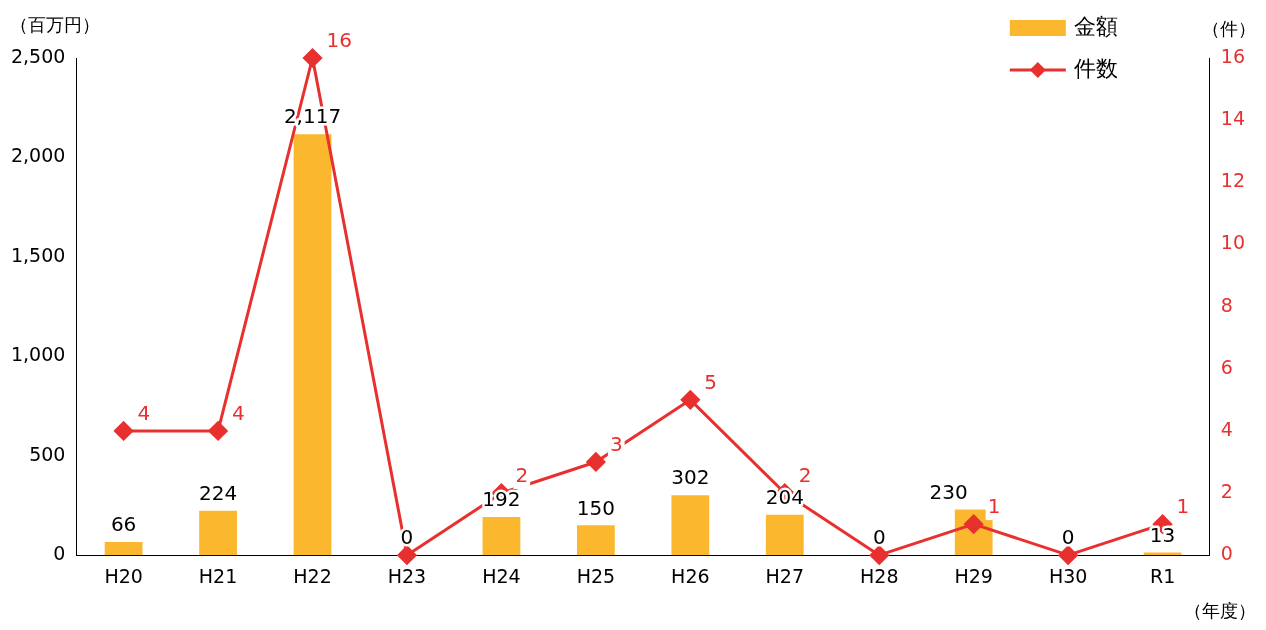  I want to click on y2-tick-label: 6, so click(1226, 366).